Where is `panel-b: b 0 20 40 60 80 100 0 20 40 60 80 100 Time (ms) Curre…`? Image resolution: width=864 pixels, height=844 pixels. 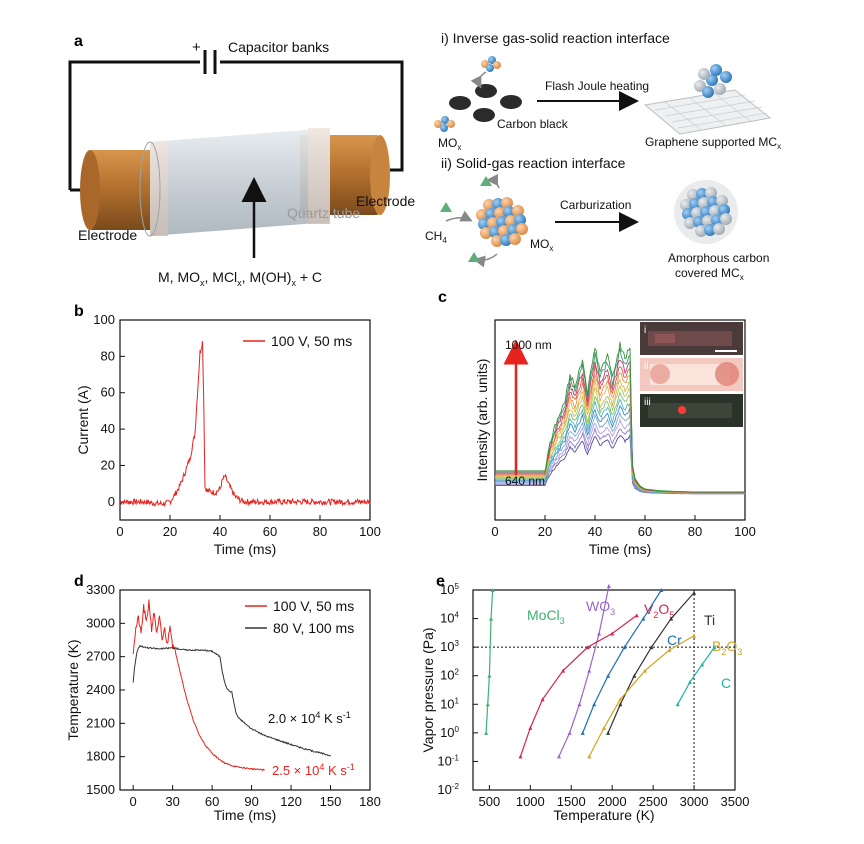
panel-b: b 0 20 40 60 80 100 0 20 40 60 80 100 Time (ms) Curre… is located at coordinates (227, 430).